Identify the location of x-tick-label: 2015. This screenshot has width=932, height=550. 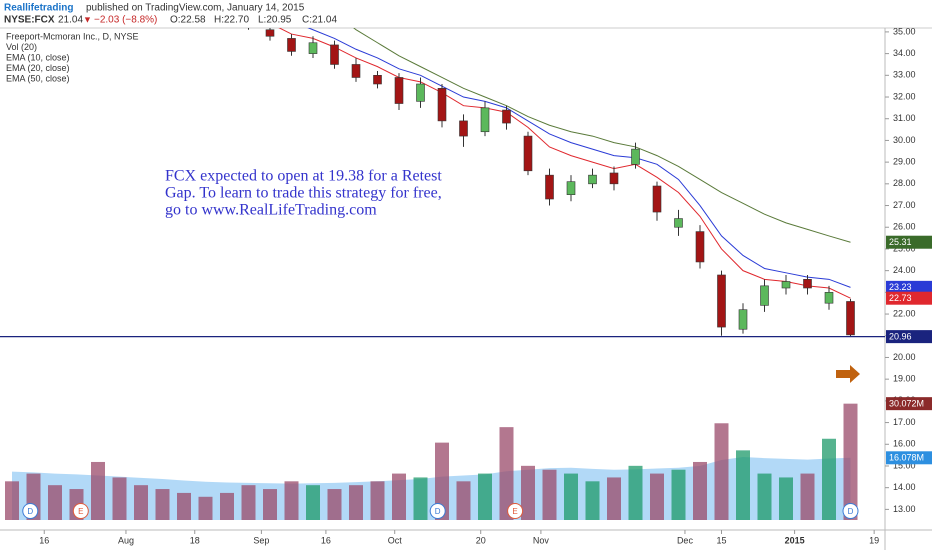
(795, 540).